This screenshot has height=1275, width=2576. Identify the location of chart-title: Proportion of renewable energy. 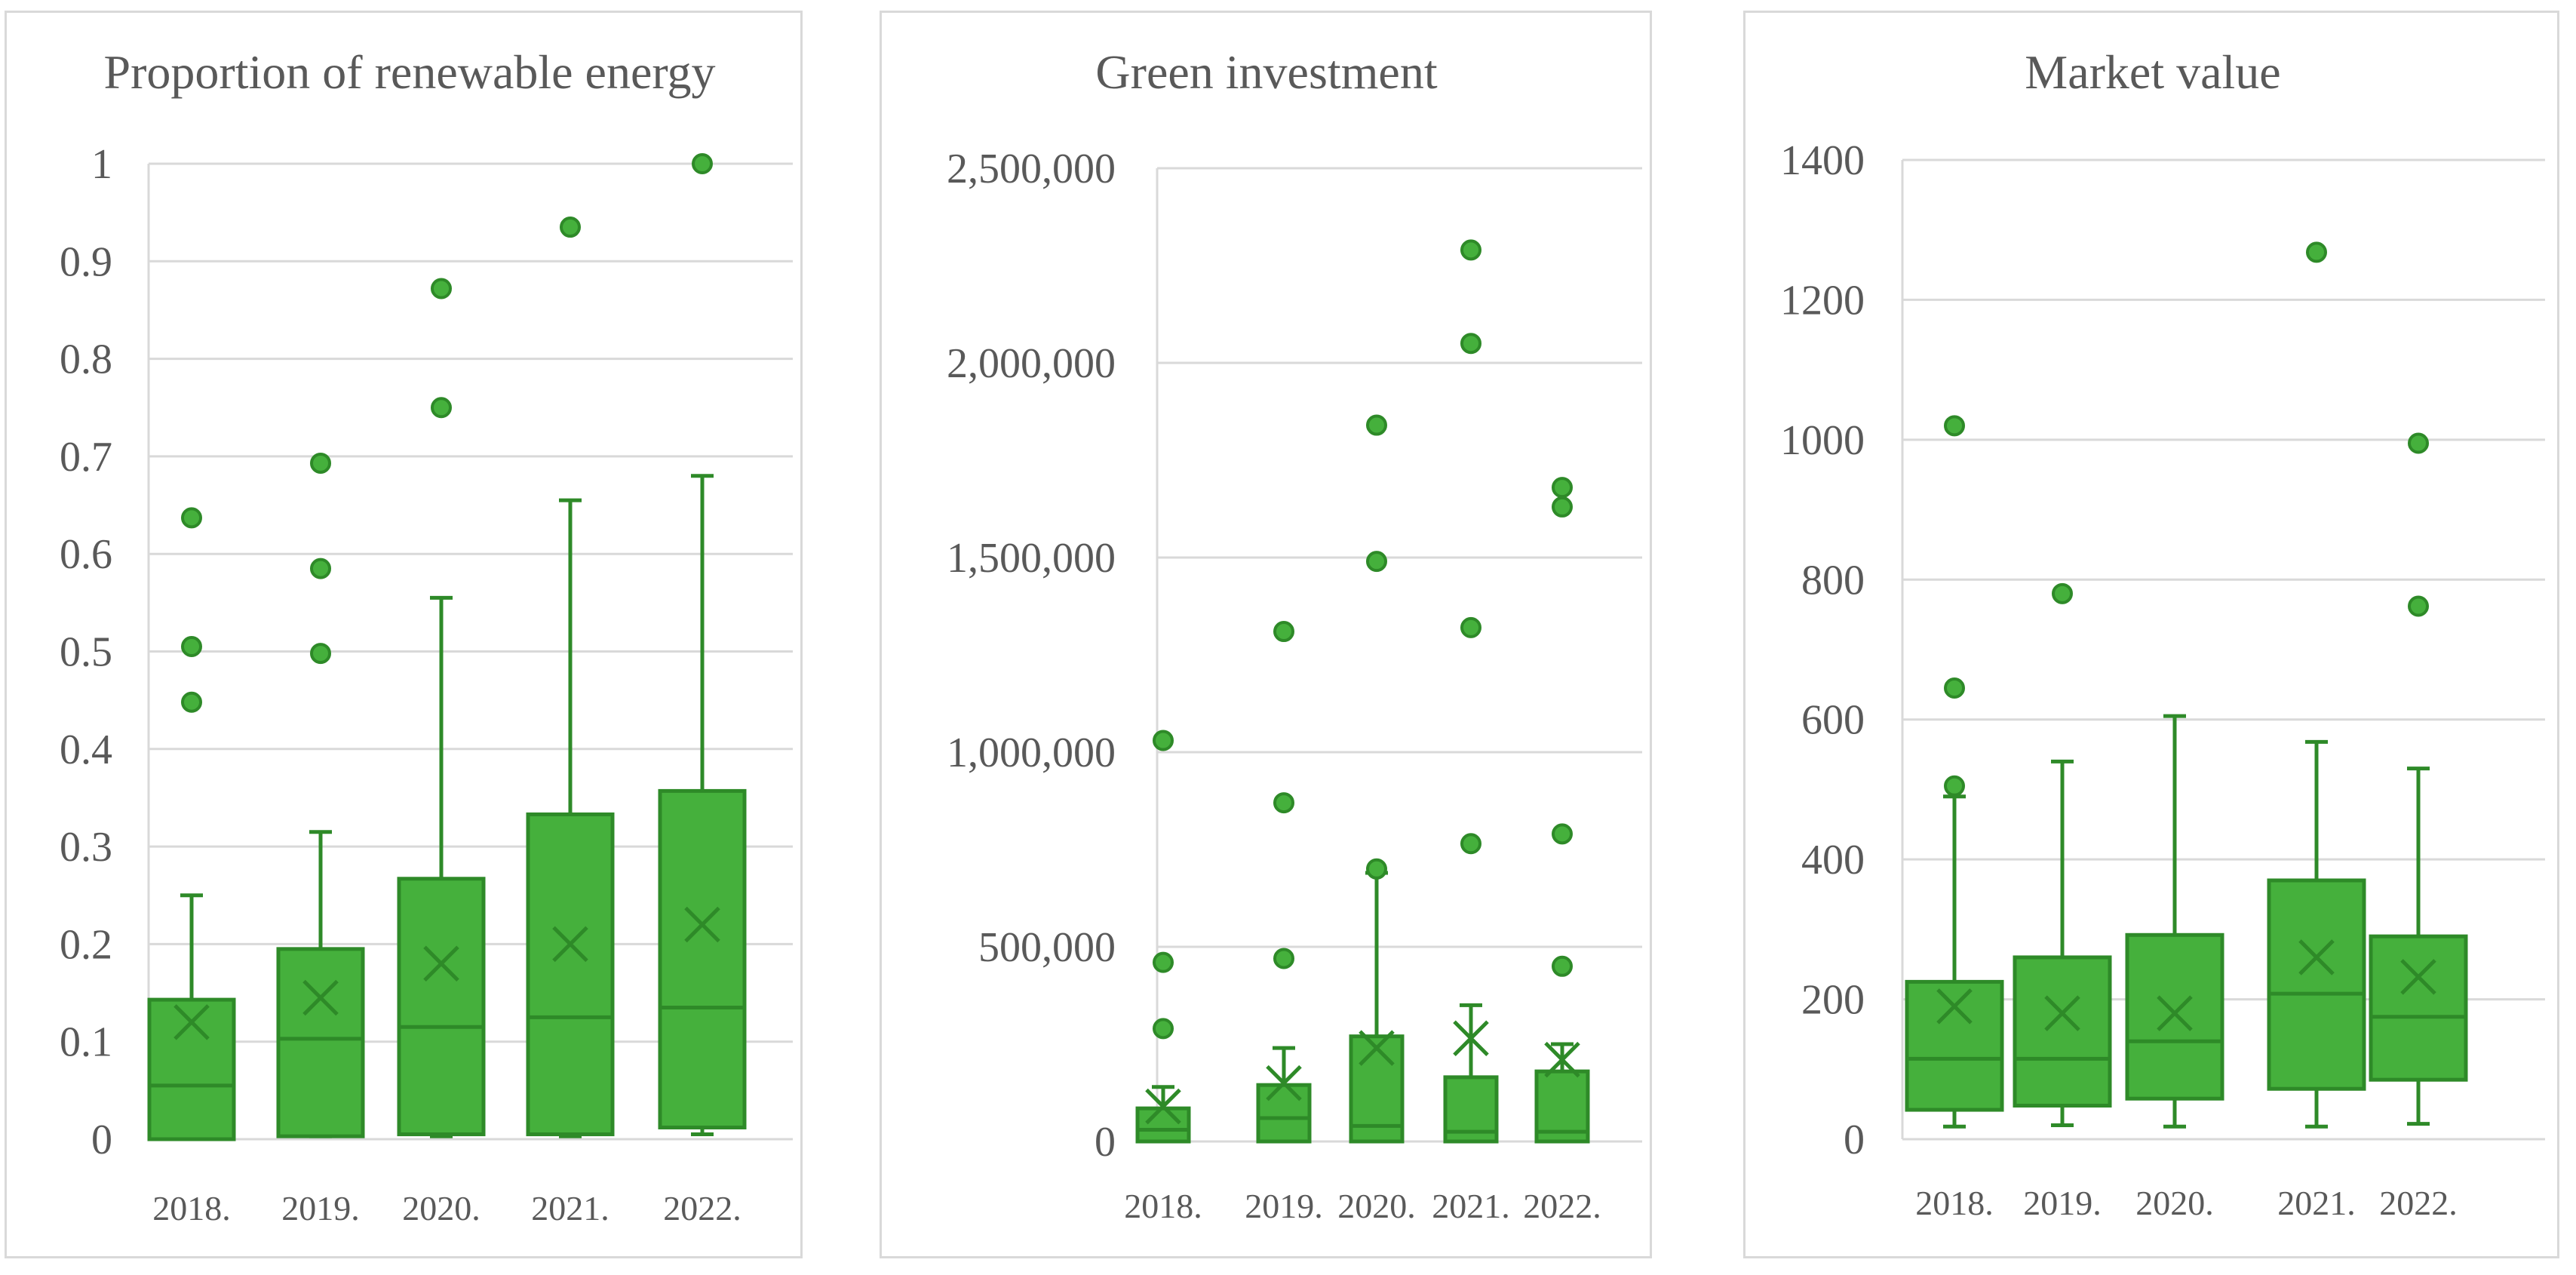
(410, 72).